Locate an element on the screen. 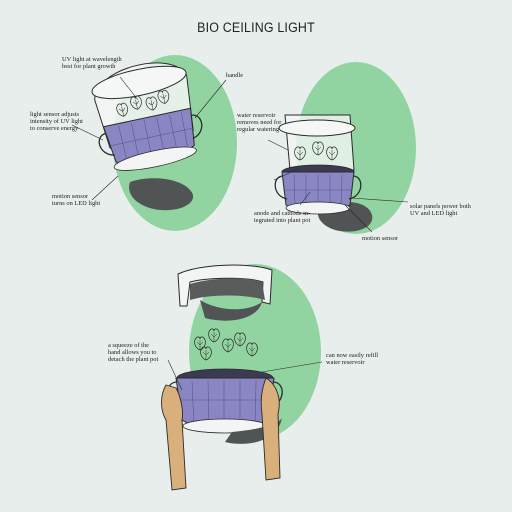 This screenshot has height=512, width=512. page-title: BIO CEILING LIGHT is located at coordinates (256, 27).